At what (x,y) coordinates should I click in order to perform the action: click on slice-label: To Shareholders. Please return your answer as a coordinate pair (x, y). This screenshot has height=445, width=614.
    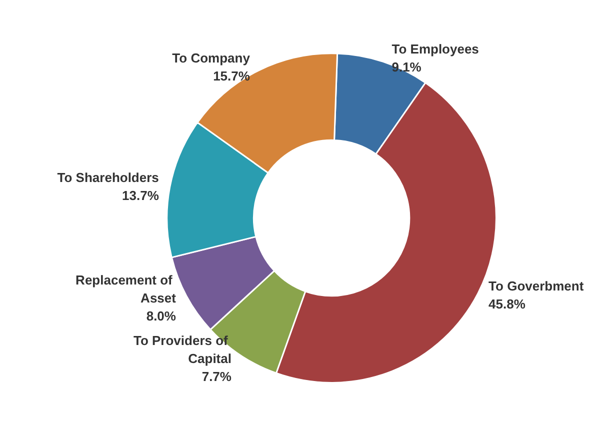
    Looking at the image, I should click on (108, 177).